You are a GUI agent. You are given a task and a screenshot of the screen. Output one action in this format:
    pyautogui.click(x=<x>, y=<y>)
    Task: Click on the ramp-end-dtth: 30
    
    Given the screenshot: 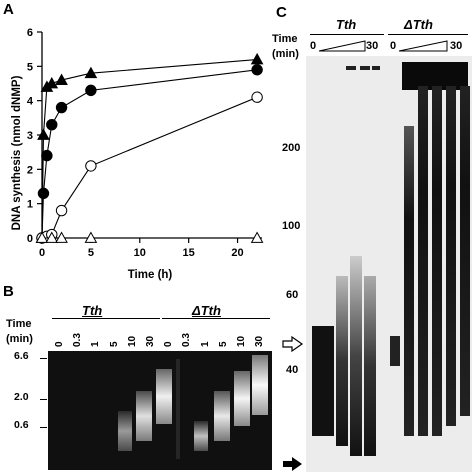 What is the action you would take?
    pyautogui.click(x=456, y=46)
    